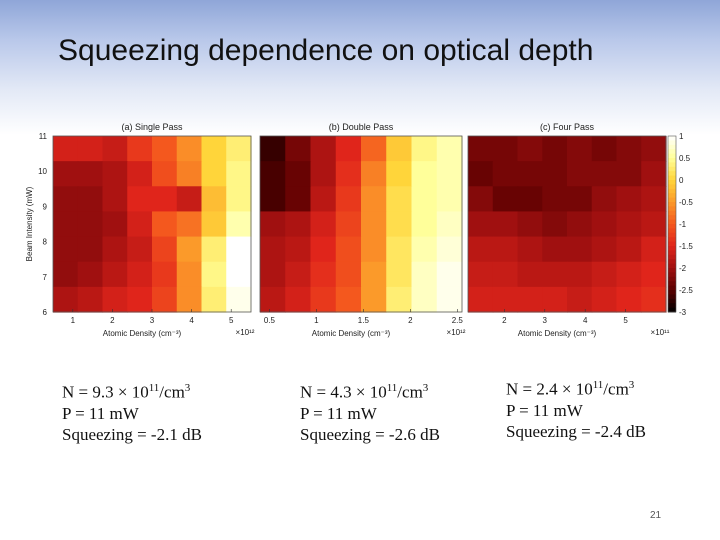 This screenshot has width=720, height=540. I want to click on squeezing-value-single-pass: Squeezing = -2.1 dB, so click(132, 434).